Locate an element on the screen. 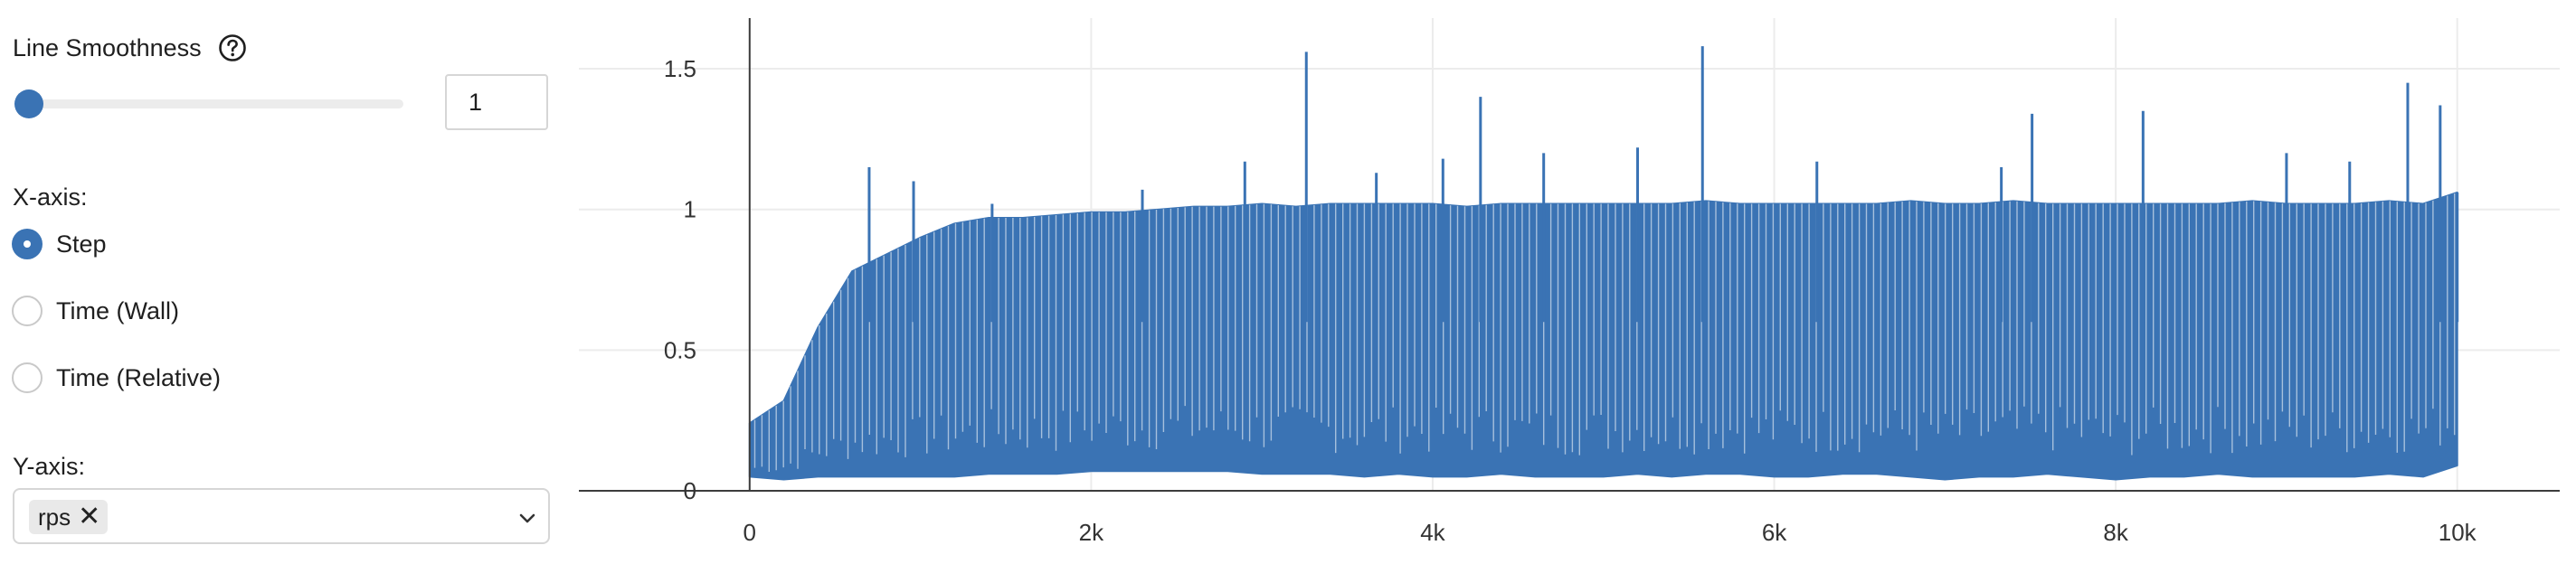 The image size is (2576, 564). x-tick-label: 0 is located at coordinates (750, 532).